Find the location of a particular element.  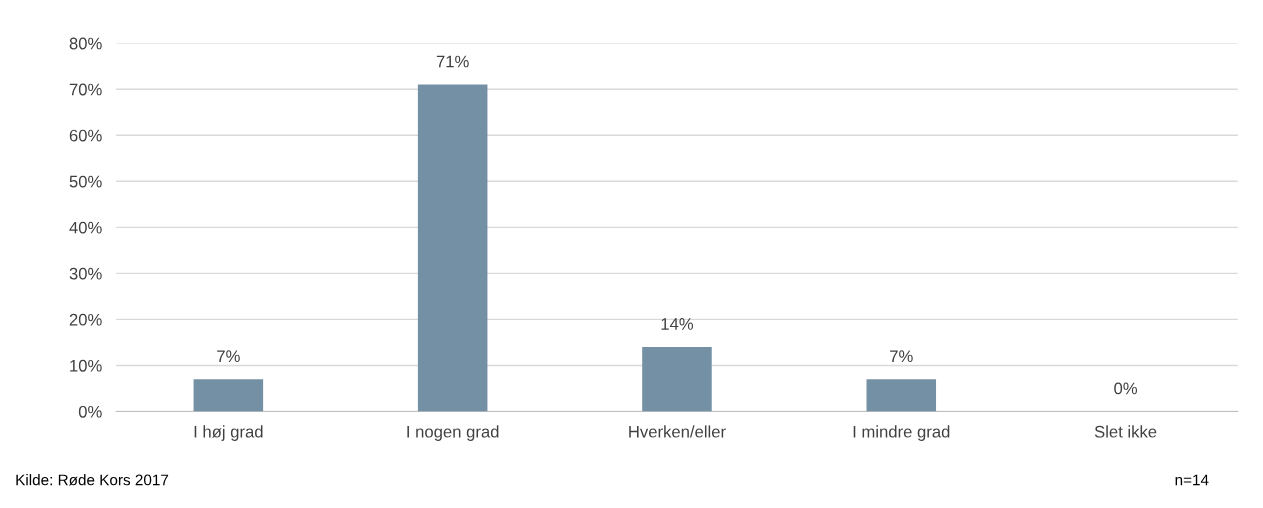

x-tick-label: I mindre grad is located at coordinates (901, 433).